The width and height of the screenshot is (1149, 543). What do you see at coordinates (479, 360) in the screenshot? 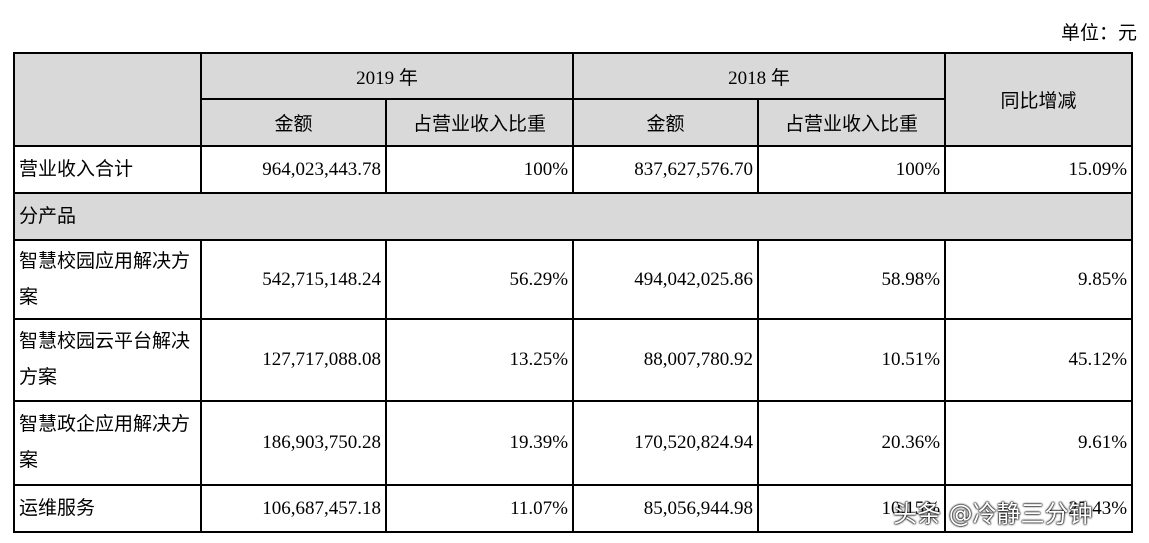
I see `value-cell: 13.25%` at bounding box center [479, 360].